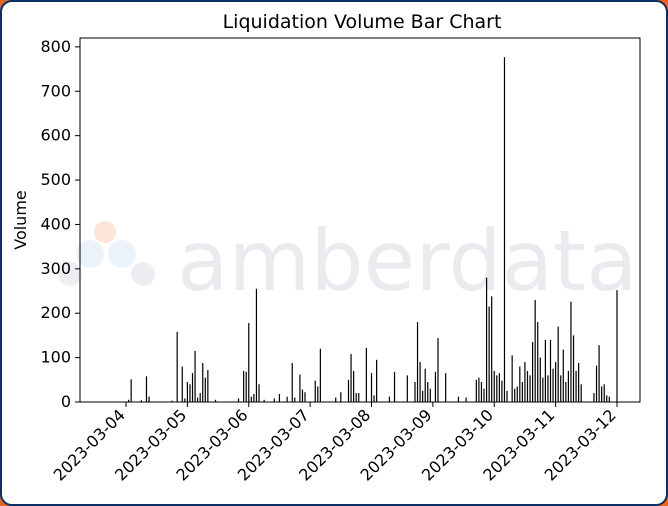 Image resolution: width=668 pixels, height=506 pixels. I want to click on y-tick-label: 400, so click(55, 223).